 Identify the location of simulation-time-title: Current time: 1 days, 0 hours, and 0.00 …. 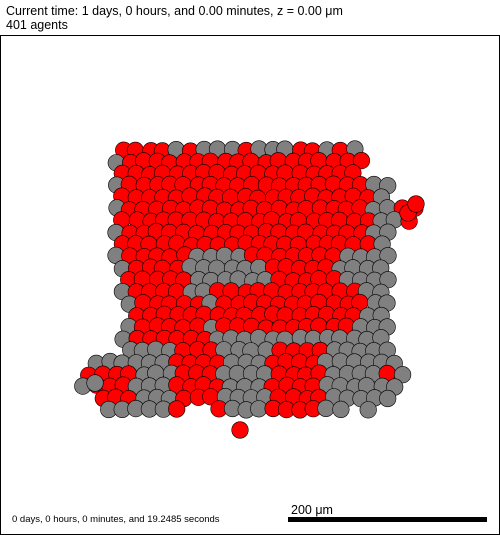
(174, 11).